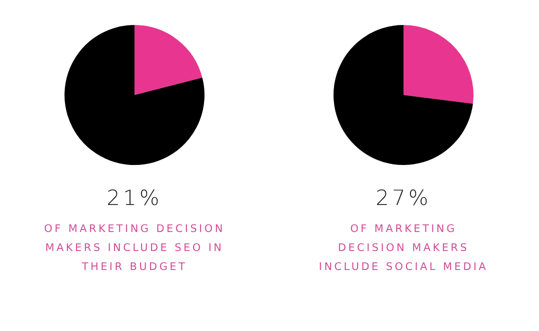 The width and height of the screenshot is (539, 331). I want to click on text: OF MARKETING DECISION MAKERS INCLUDE SOCIAL MEDIA, so click(403, 248).